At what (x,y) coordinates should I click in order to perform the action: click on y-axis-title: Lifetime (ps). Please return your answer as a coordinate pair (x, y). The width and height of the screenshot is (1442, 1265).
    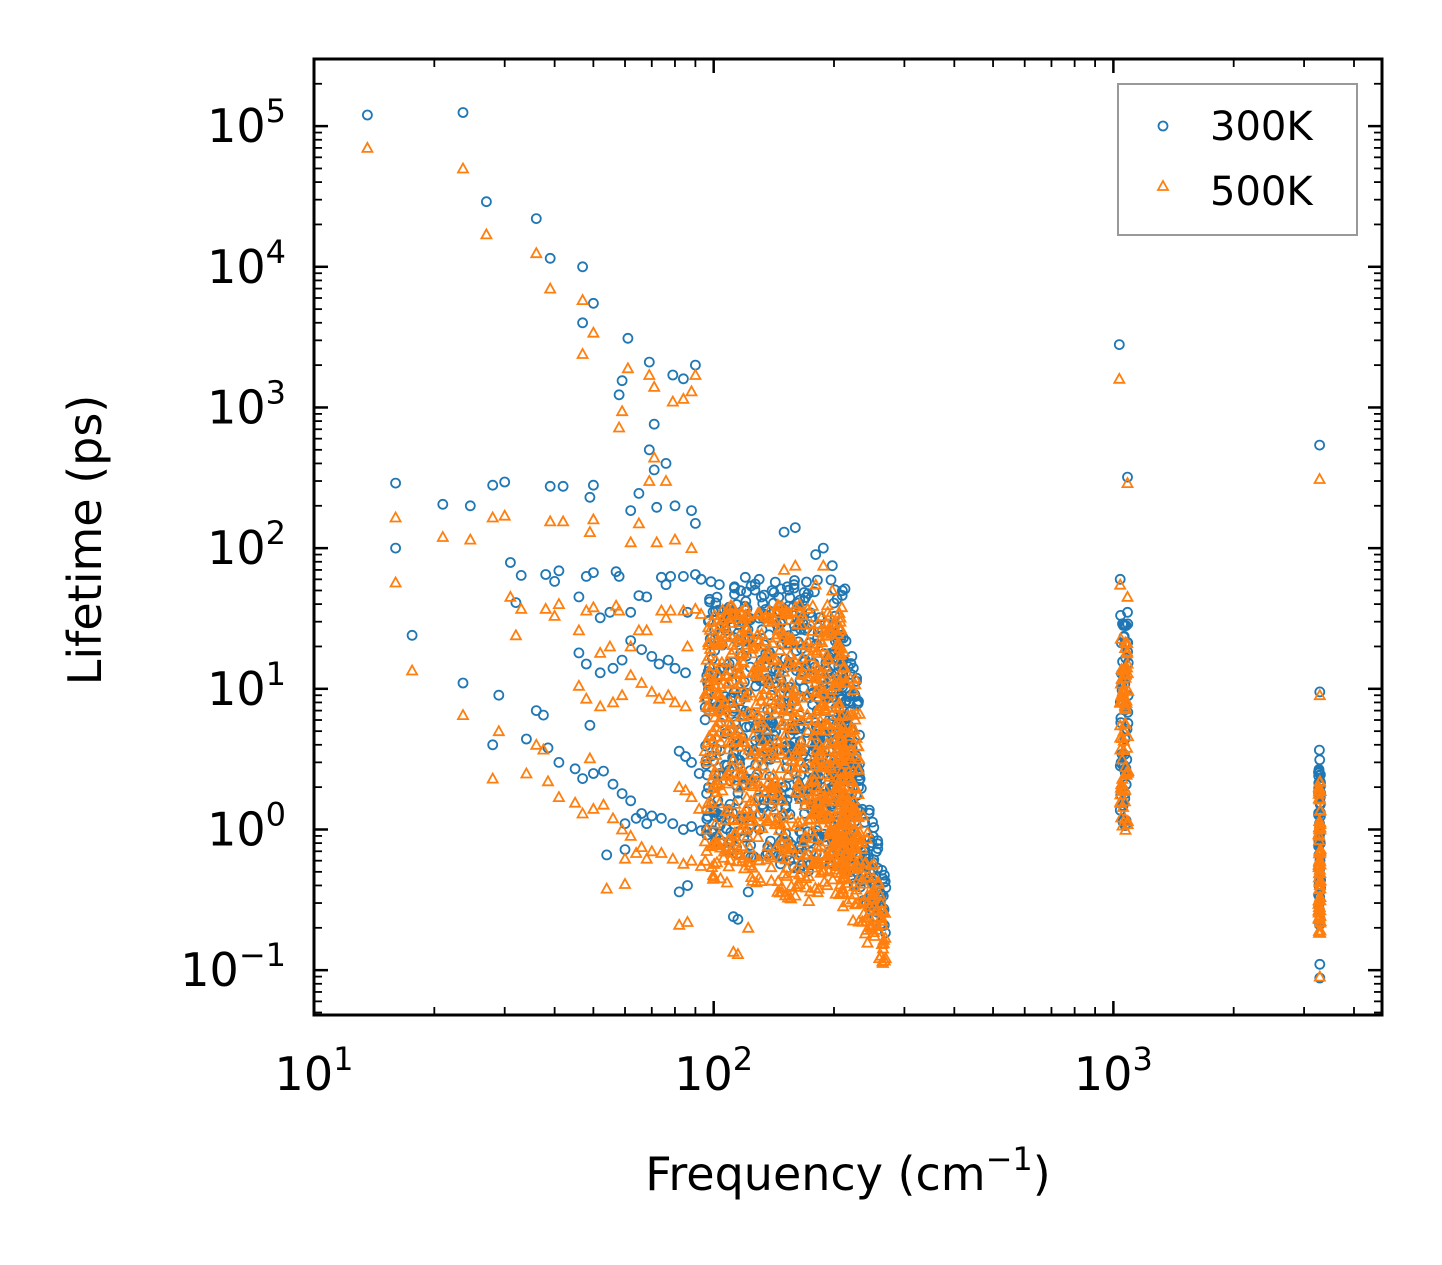
    Looking at the image, I should click on (85, 540).